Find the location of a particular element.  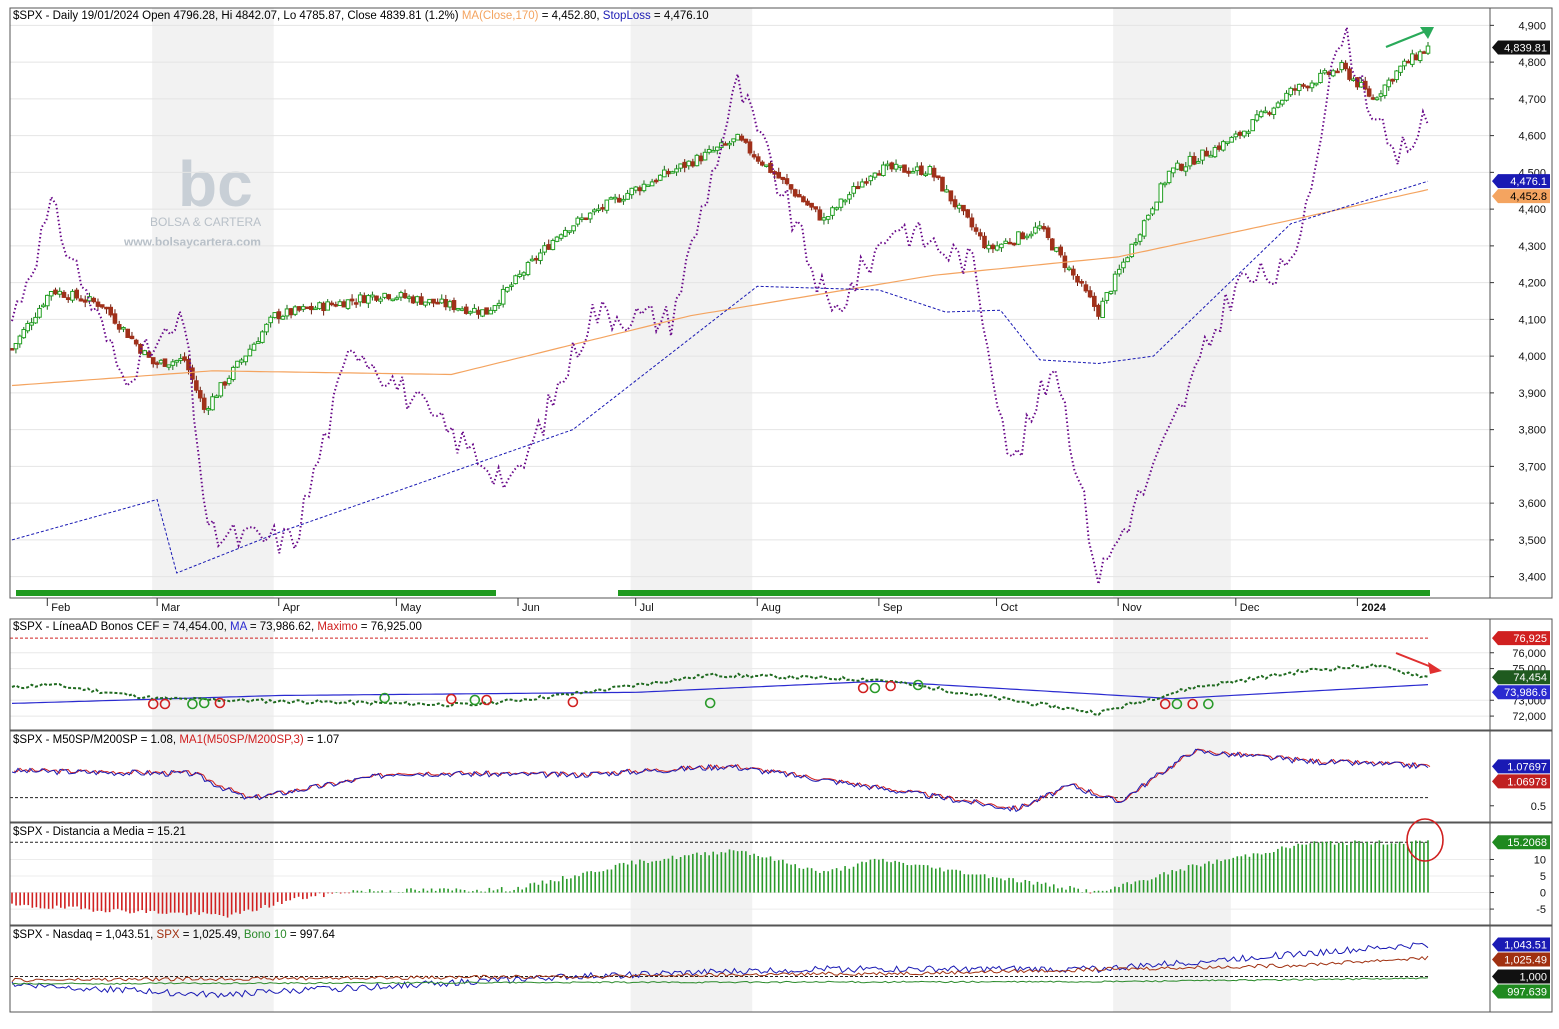

header-segment: Bono 10 is located at coordinates (265, 935).